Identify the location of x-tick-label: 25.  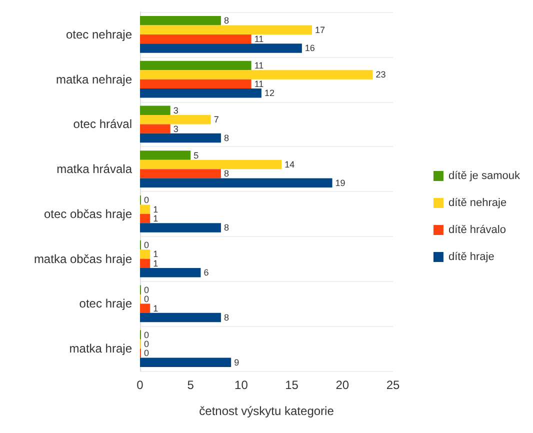
(393, 385).